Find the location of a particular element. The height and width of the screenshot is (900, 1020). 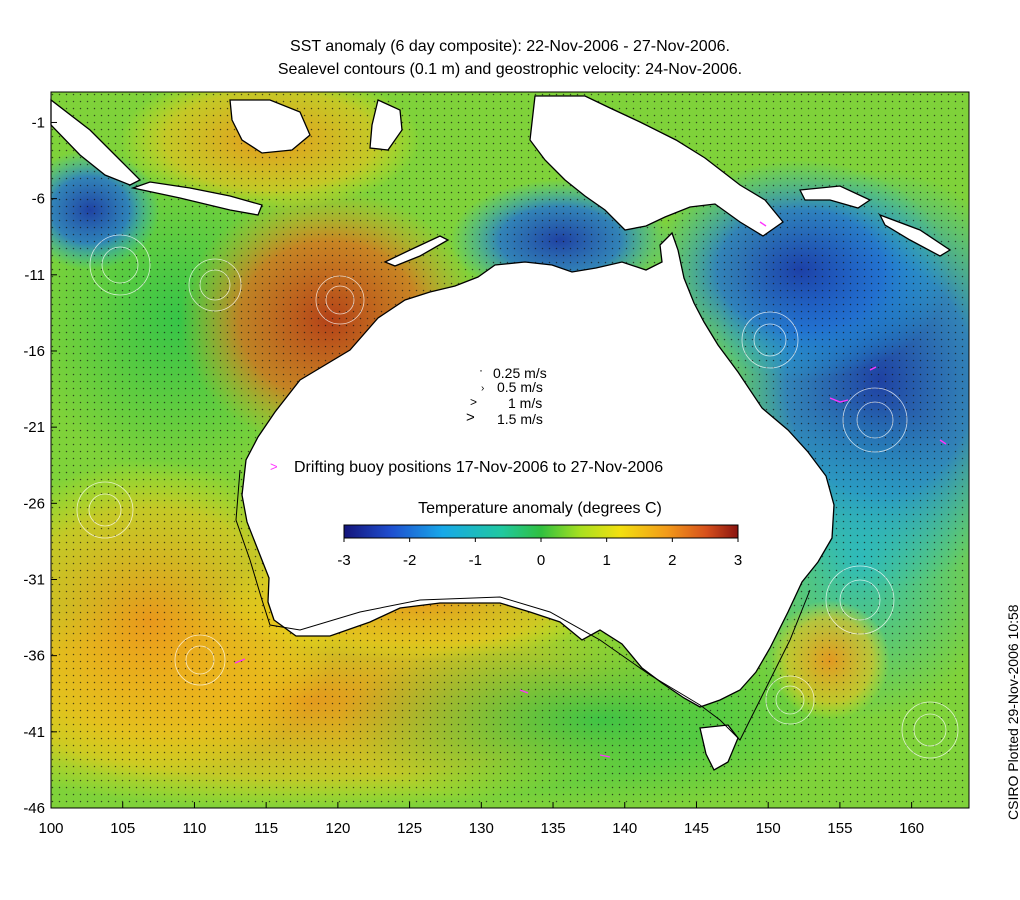

y-tick-label: -6 is located at coordinates (38, 199).